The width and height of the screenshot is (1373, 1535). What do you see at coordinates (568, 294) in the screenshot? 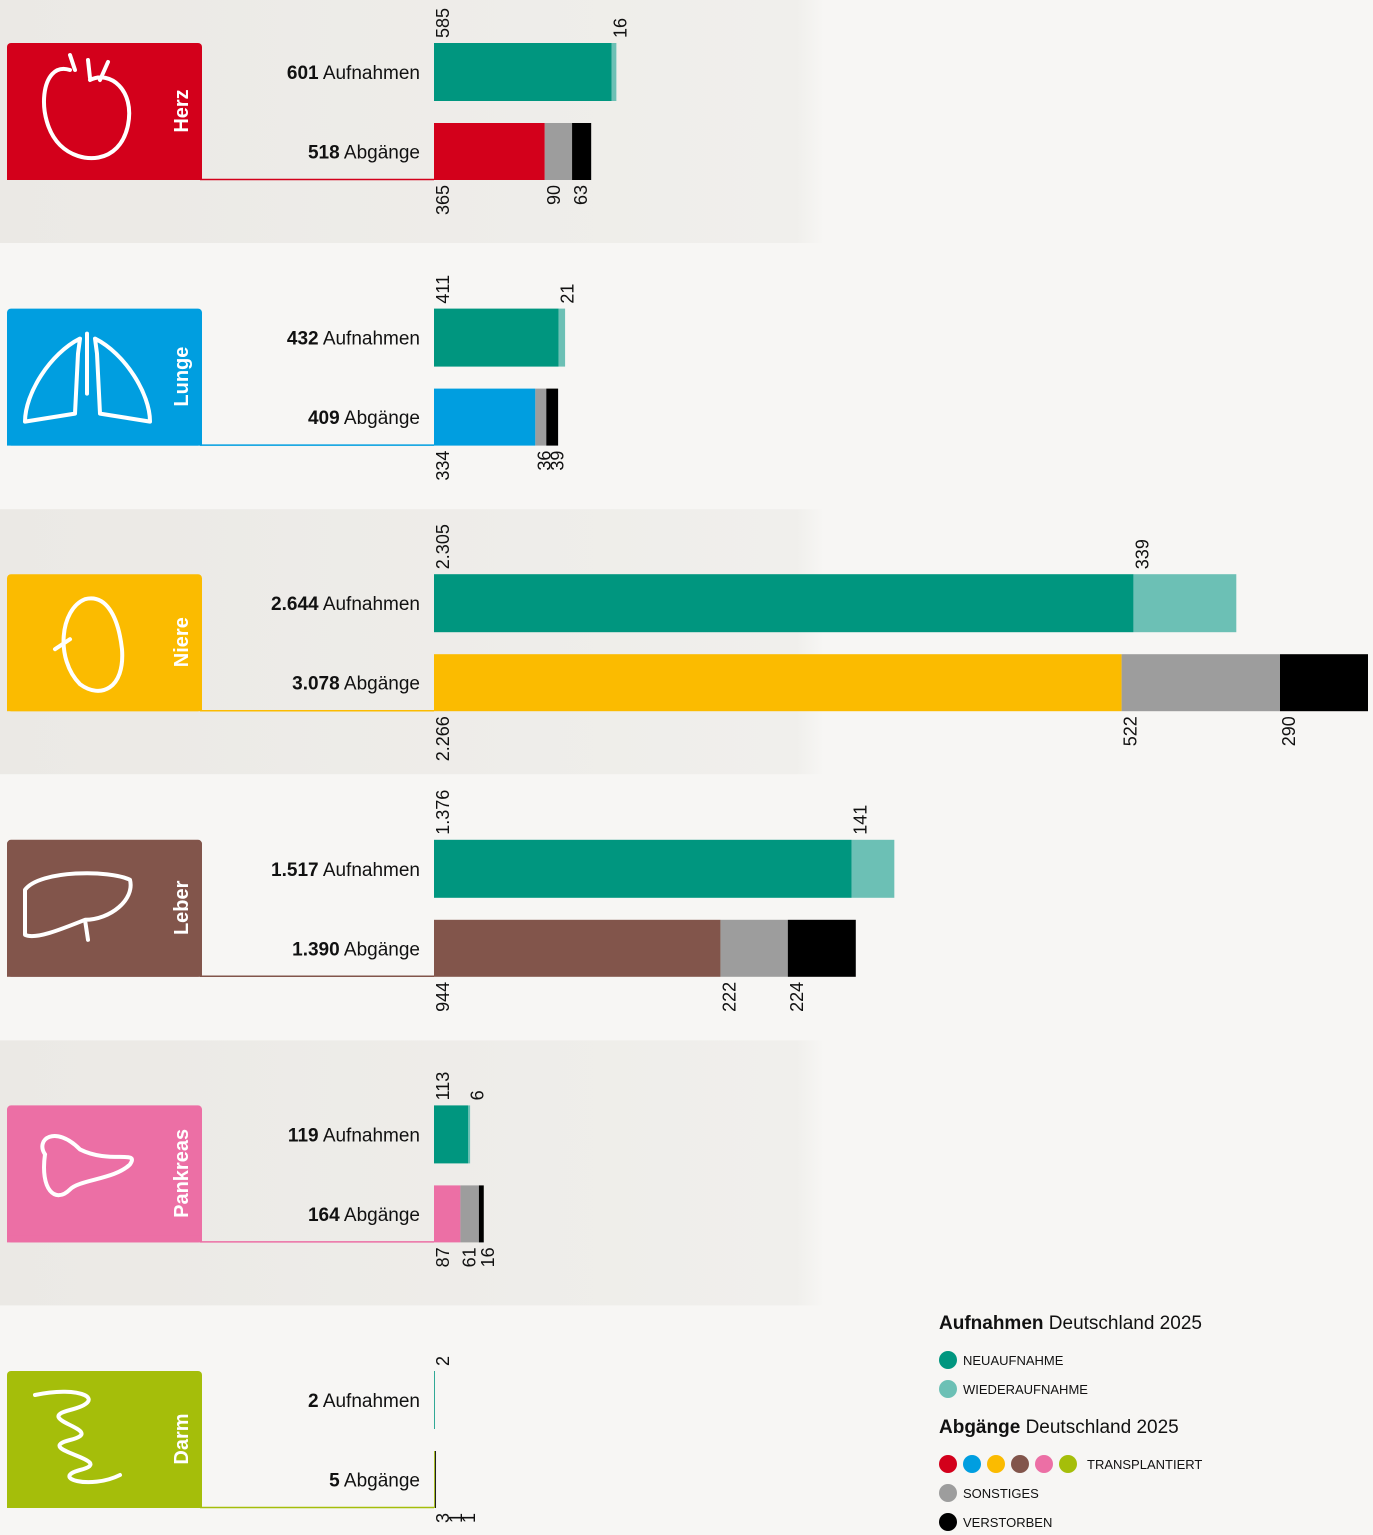
I see `value-label: 21` at bounding box center [568, 294].